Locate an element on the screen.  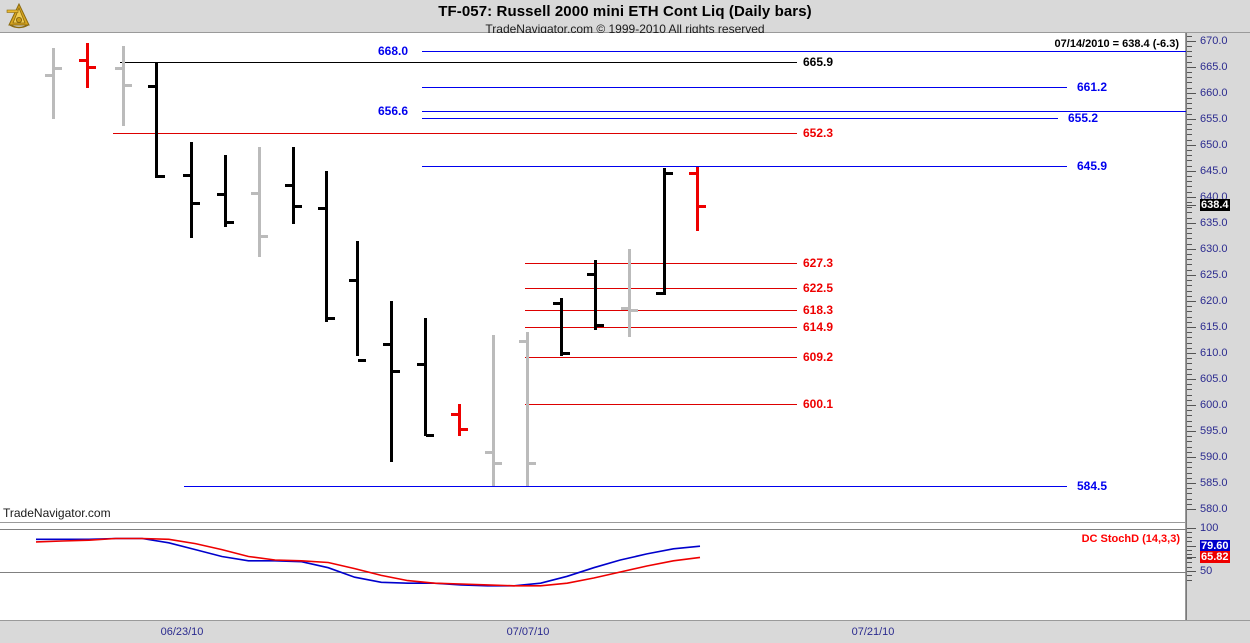
stochastic-indicator-panel: DC StochD (14,3,3) is located at coordinates (593, 571).